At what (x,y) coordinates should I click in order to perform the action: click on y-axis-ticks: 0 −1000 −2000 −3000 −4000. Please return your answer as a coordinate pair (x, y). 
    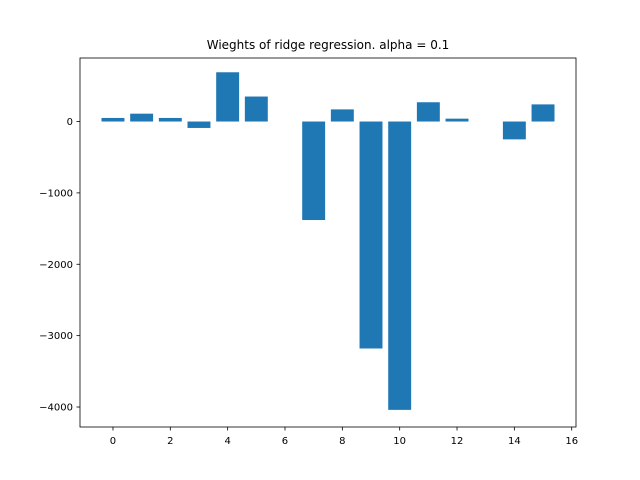
    Looking at the image, I should click on (59, 265).